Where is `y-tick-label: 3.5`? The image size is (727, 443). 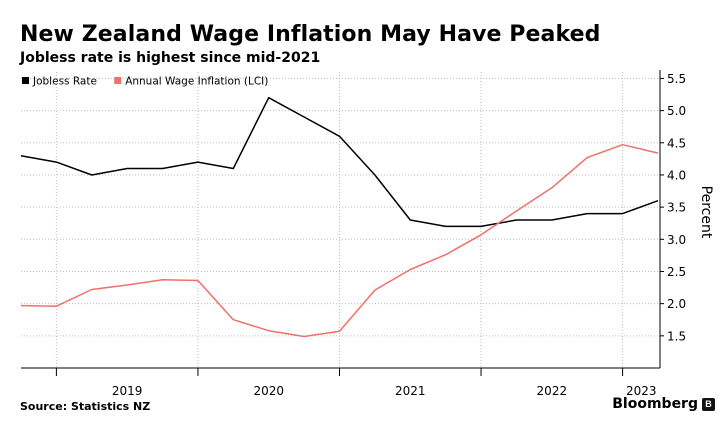 y-tick-label: 3.5 is located at coordinates (676, 208).